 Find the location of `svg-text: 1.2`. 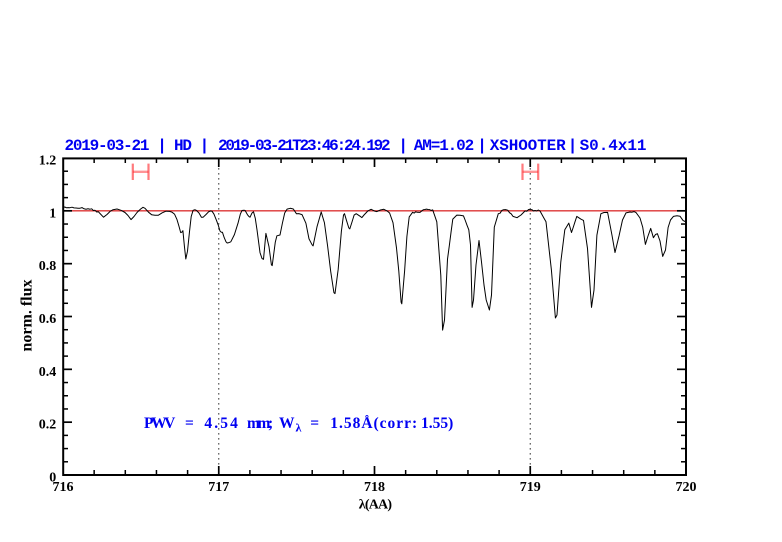

svg-text: 1.2 is located at coordinates (48, 161).